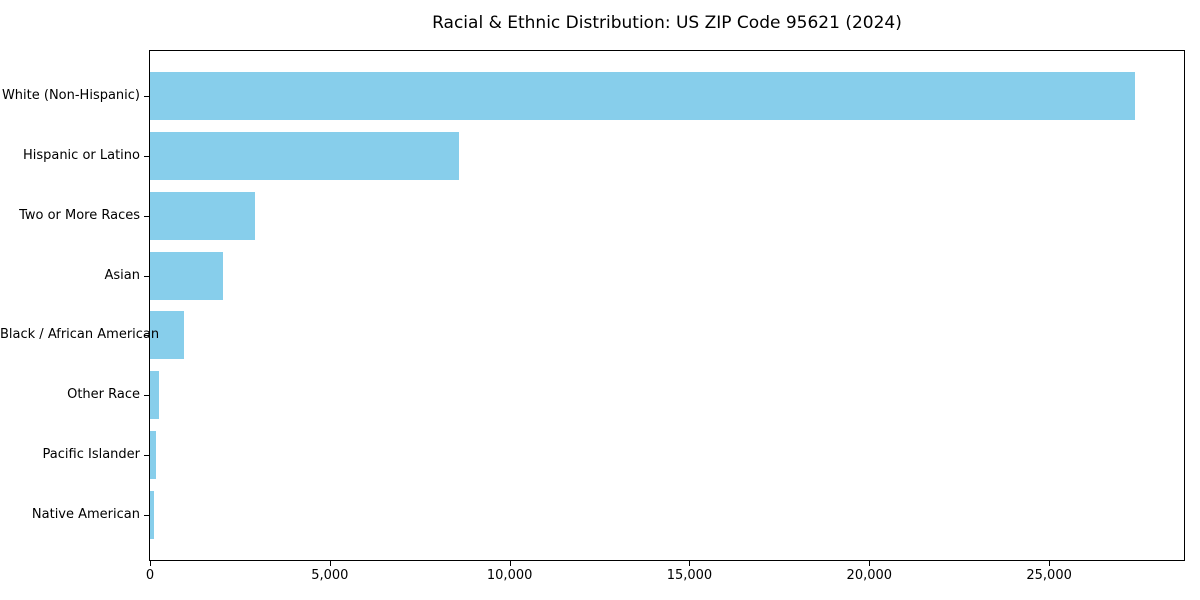  I want to click on x-tick-label: 20,000, so click(869, 575).